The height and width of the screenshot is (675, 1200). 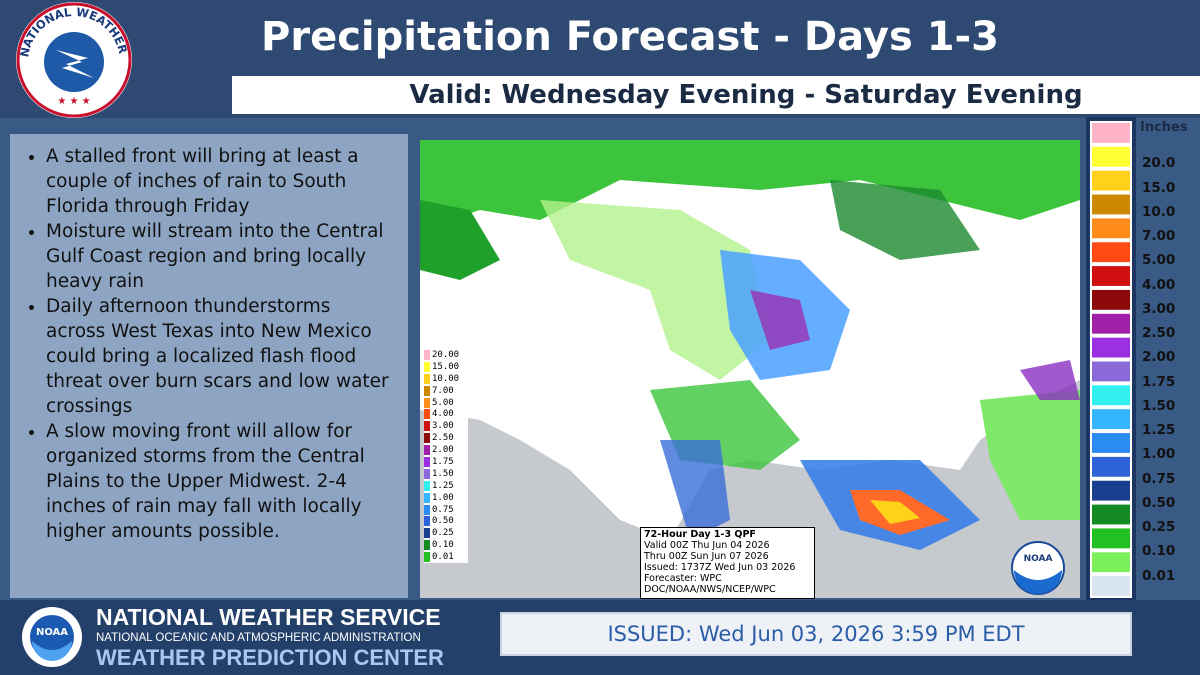 I want to click on map-scale-label: 15.00, so click(x=446, y=366).